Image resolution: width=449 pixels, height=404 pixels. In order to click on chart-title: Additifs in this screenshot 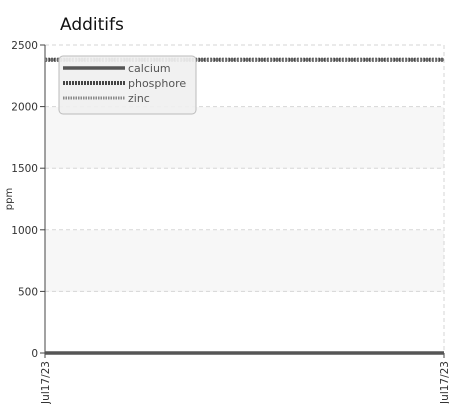, I will do `click(92, 25)`.